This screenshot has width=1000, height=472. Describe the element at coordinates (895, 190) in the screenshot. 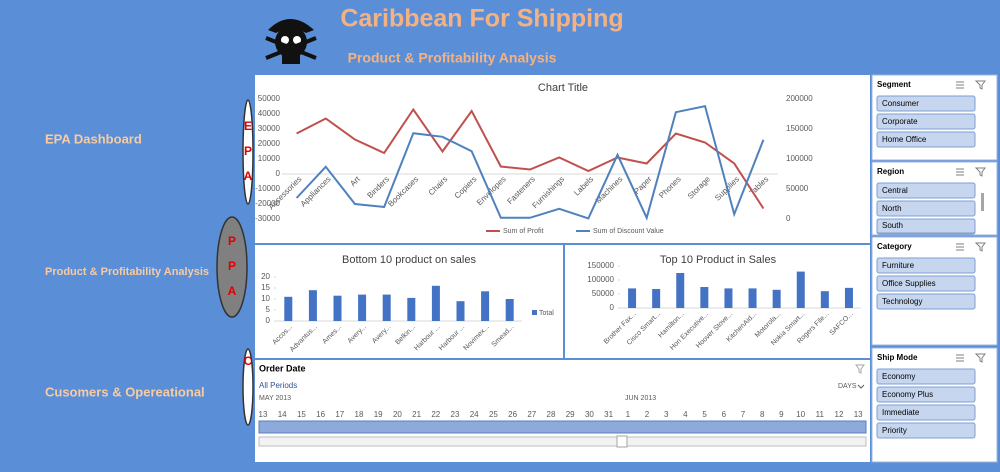

I see `slicer-item-label: Central` at that location.